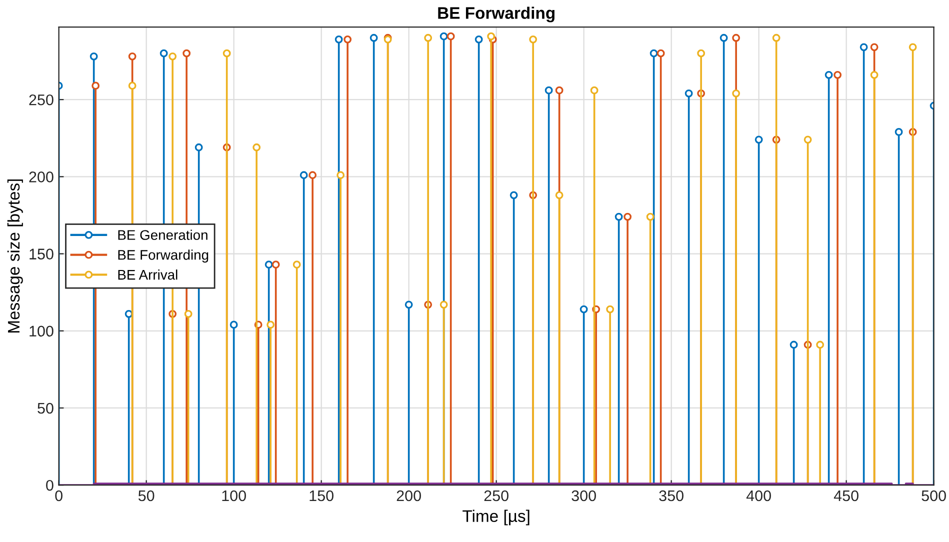  Describe the element at coordinates (496, 496) in the screenshot. I see `x-tick-label: 250` at that location.